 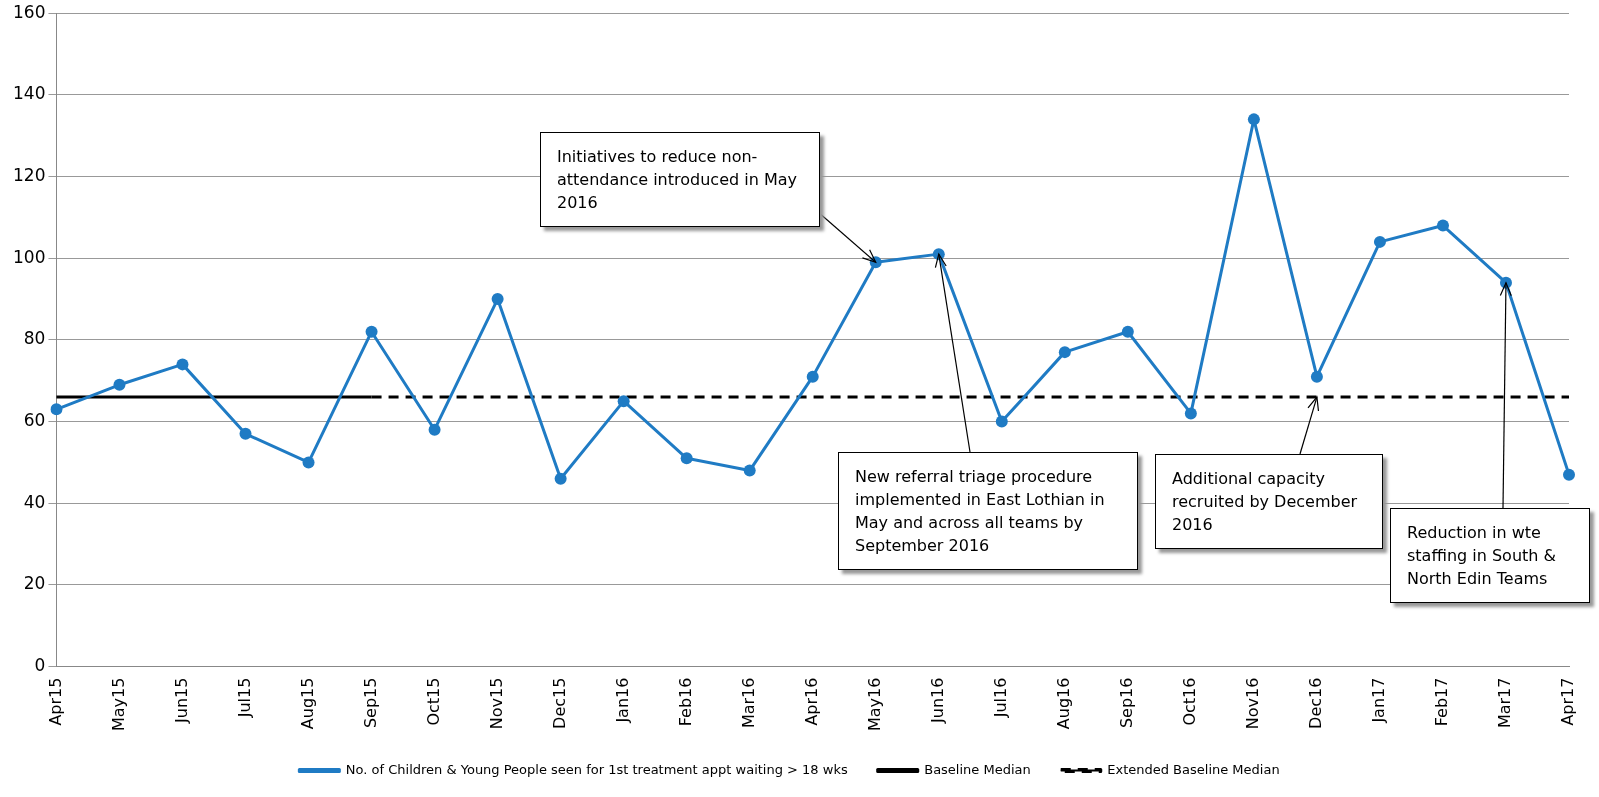 I want to click on x-tick-label: Apr16, so click(x=811, y=701).